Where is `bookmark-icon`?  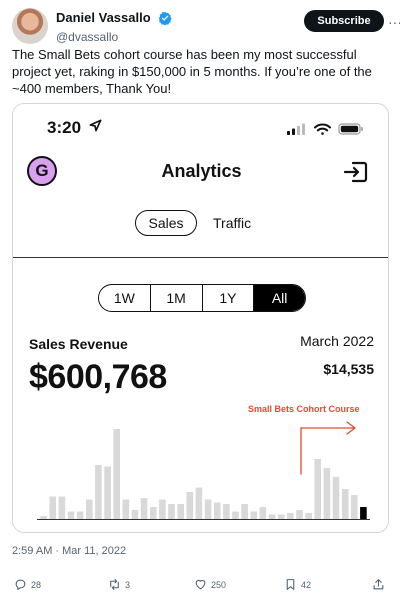 bookmark-icon is located at coordinates (290, 584).